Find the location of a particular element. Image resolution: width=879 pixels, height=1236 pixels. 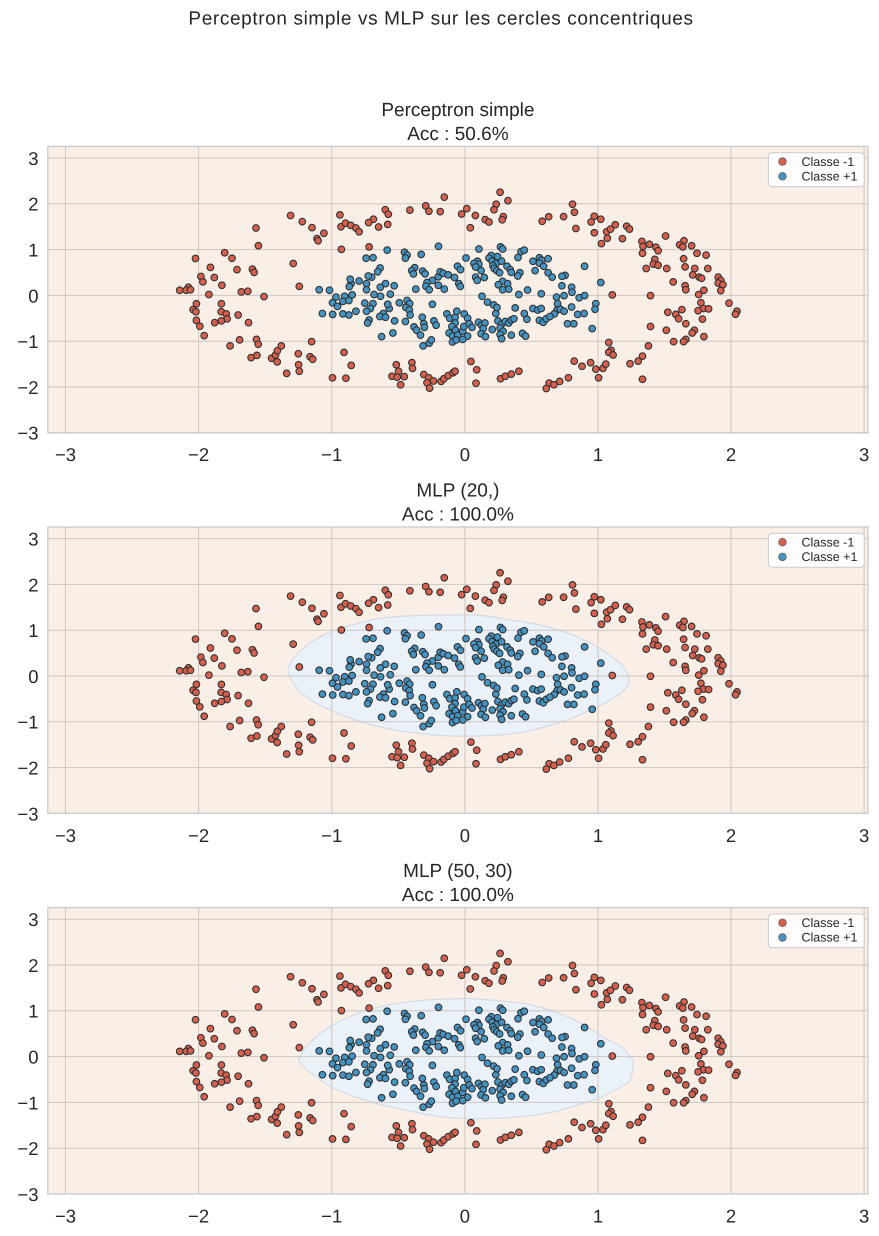

svg-text: Perceptron simple is located at coordinates (457, 110).